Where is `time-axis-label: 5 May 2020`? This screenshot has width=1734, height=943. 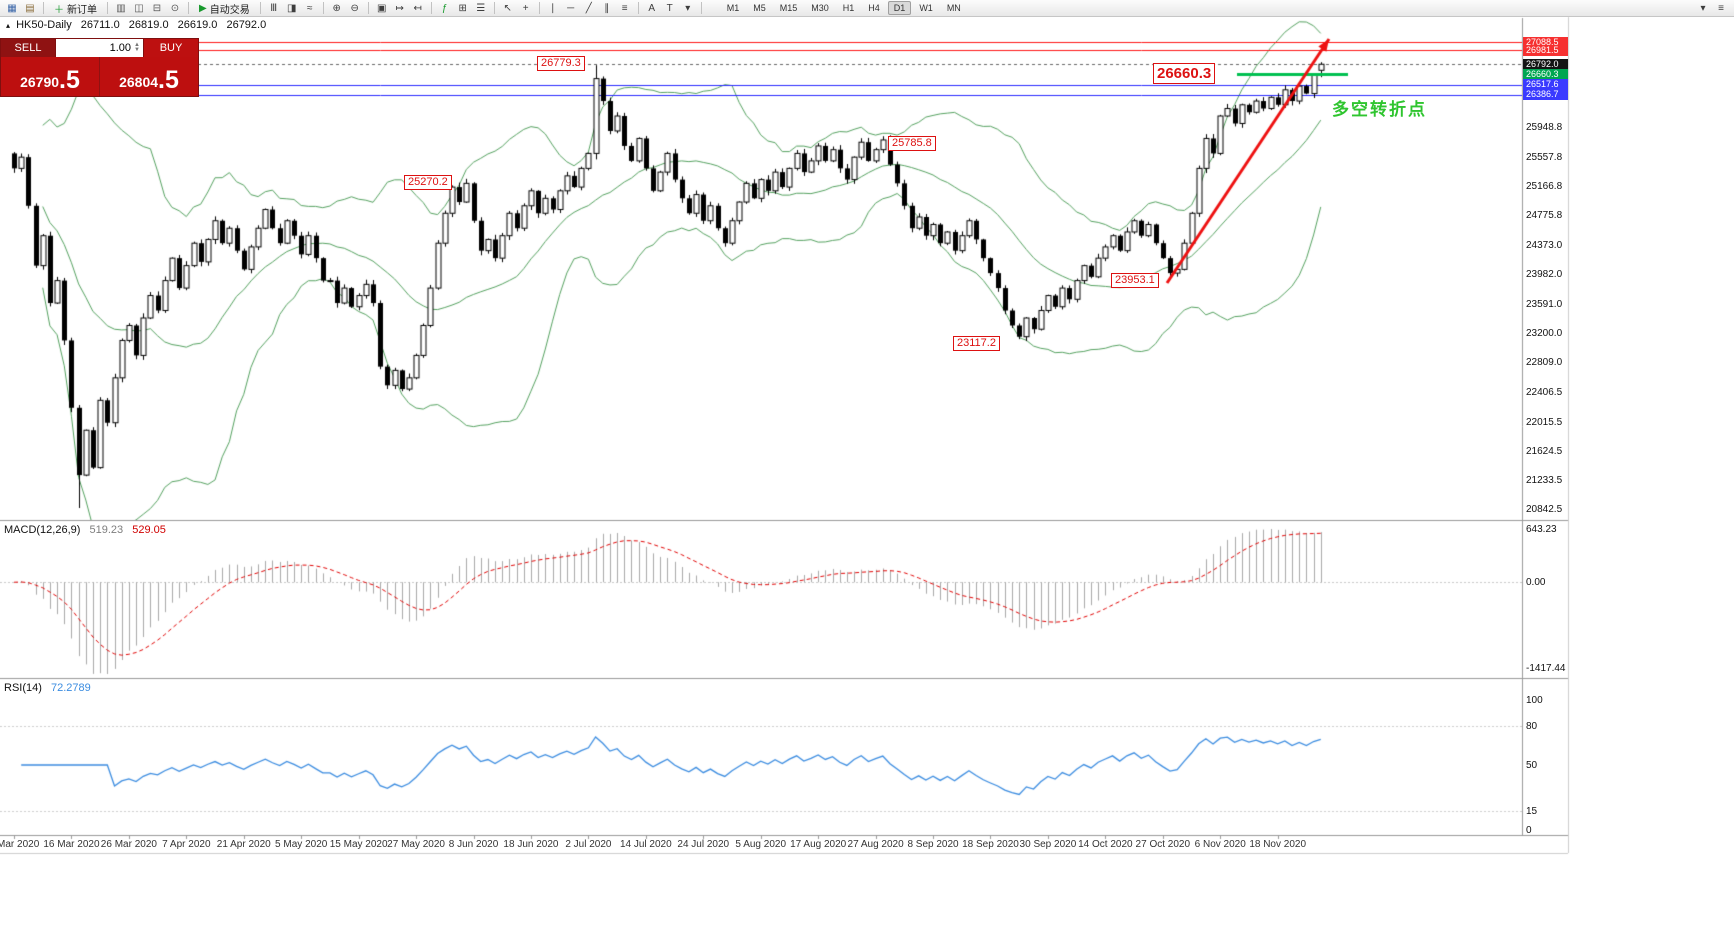
time-axis-label: 5 May 2020 is located at coordinates (301, 844).